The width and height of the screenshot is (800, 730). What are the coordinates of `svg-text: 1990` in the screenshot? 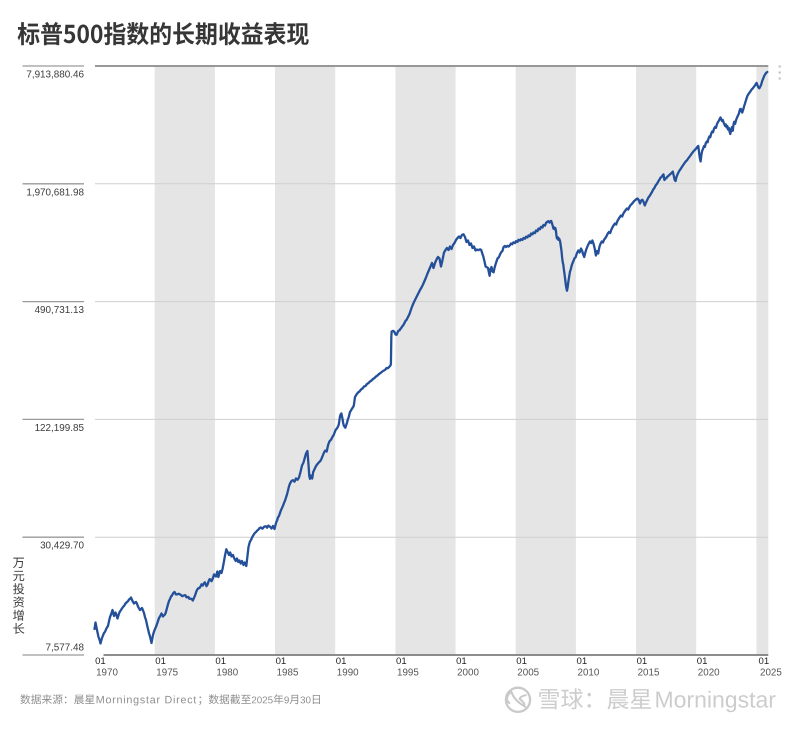 It's located at (348, 673).